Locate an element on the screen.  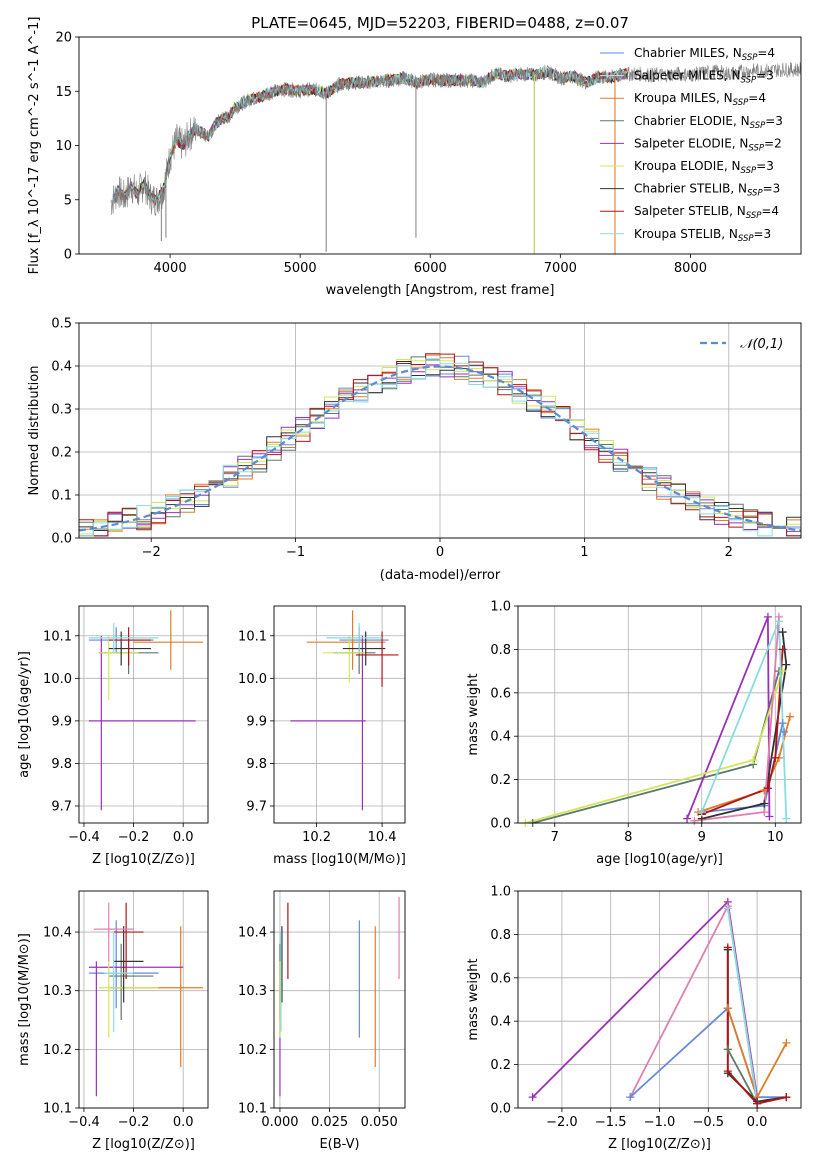
x-tick-label: −0.4 is located at coordinates (84, 1122).